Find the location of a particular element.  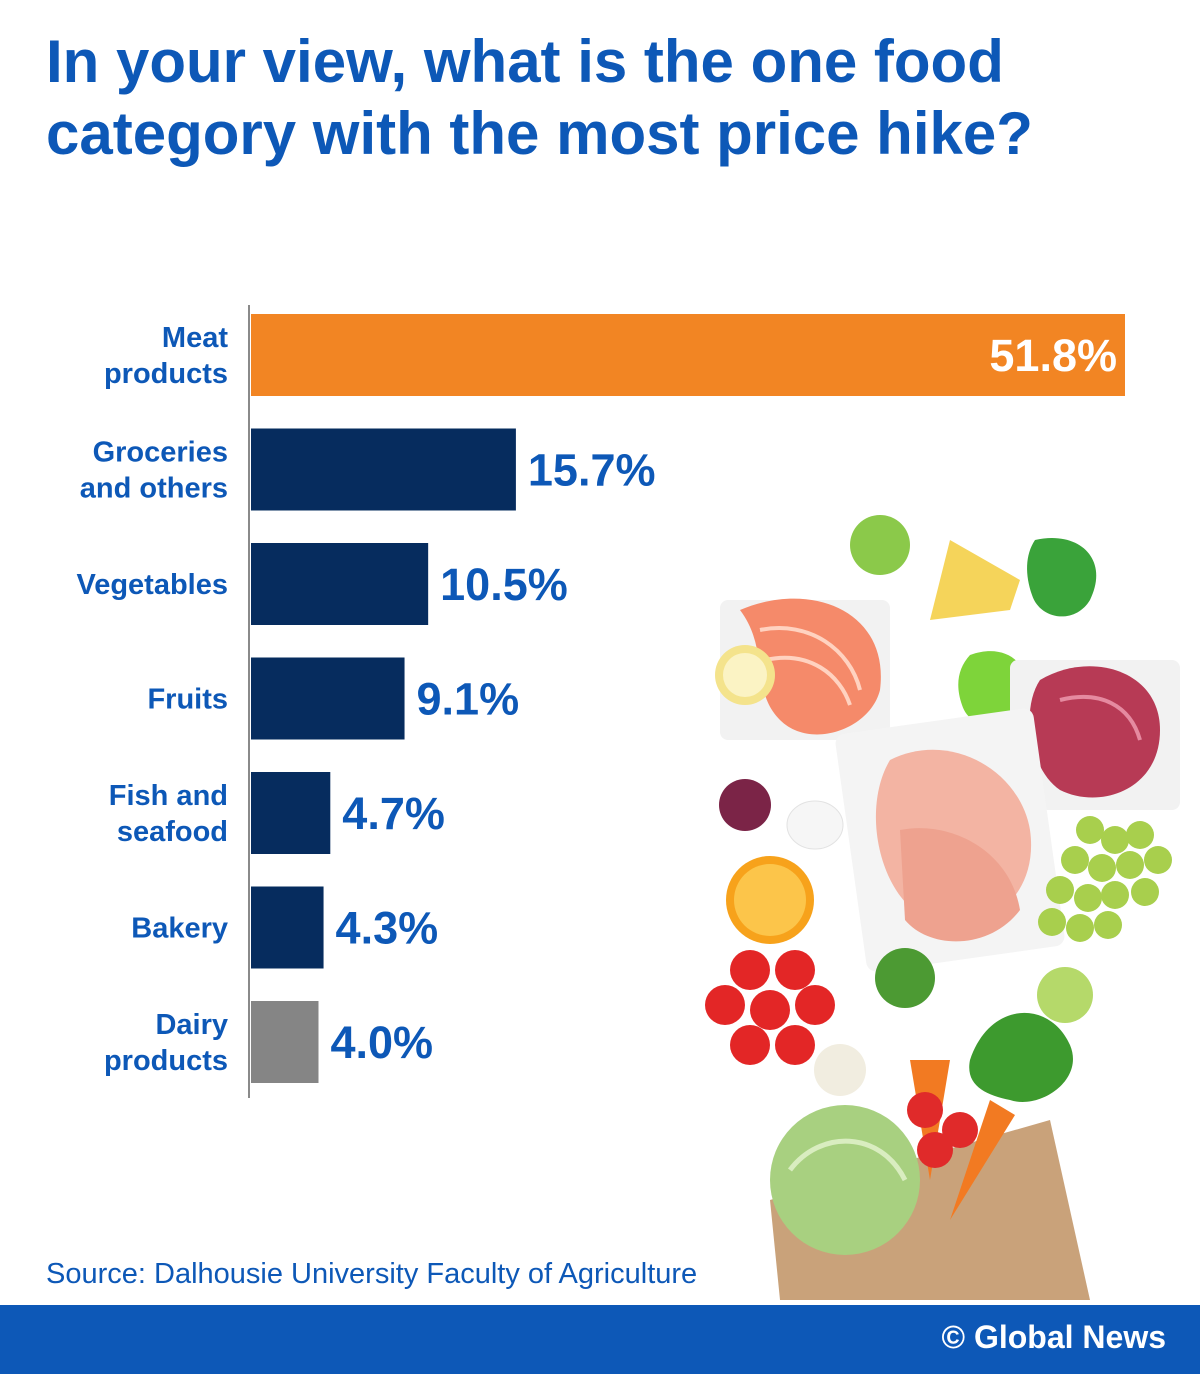

green-apple-illustration is located at coordinates (1065, 995).